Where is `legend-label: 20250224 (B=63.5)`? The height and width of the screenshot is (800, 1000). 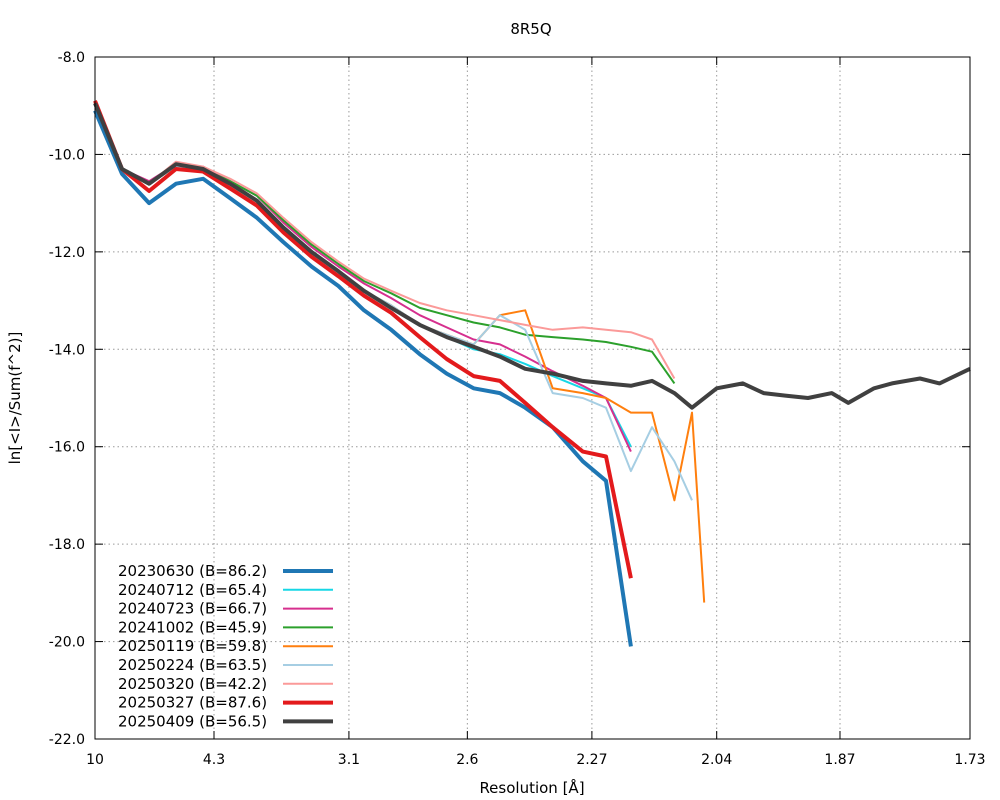
legend-label: 20250224 (B=63.5) is located at coordinates (192, 665).